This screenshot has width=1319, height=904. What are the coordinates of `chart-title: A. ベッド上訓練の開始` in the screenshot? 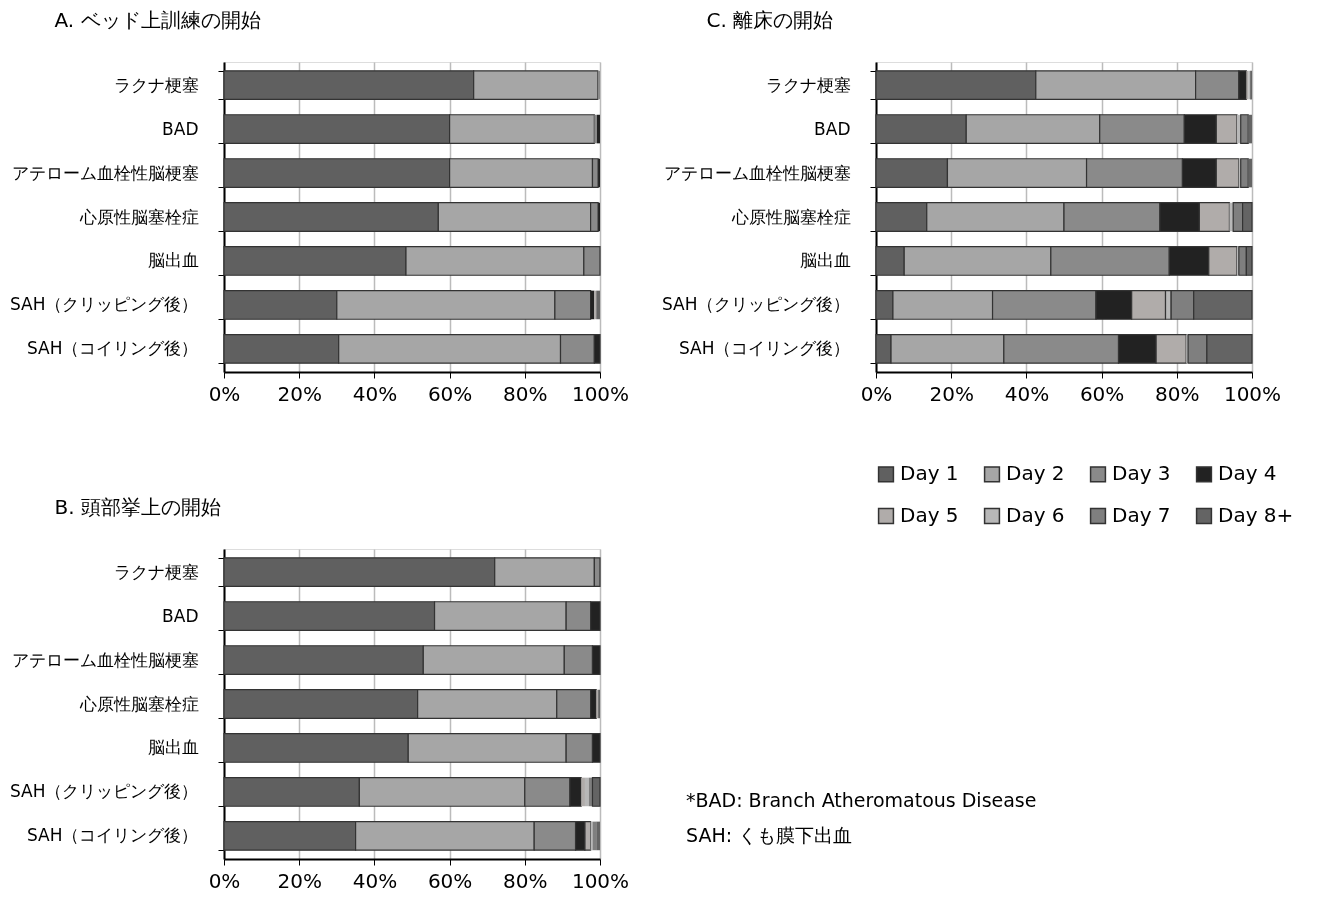 It's located at (157, 20).